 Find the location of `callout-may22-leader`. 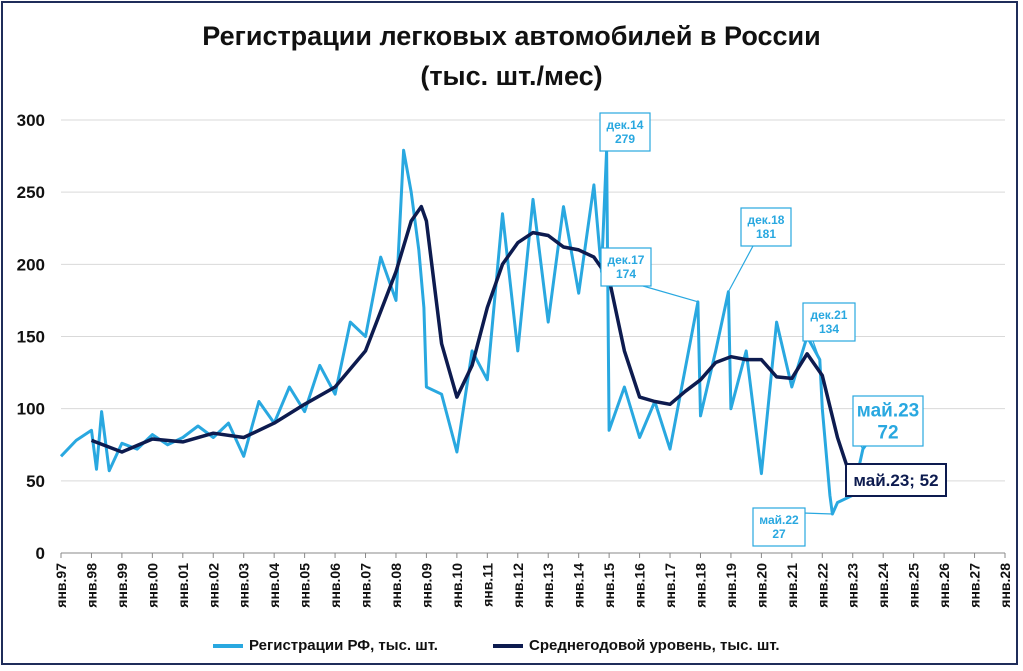

callout-may22-leader is located at coordinates (817, 513).